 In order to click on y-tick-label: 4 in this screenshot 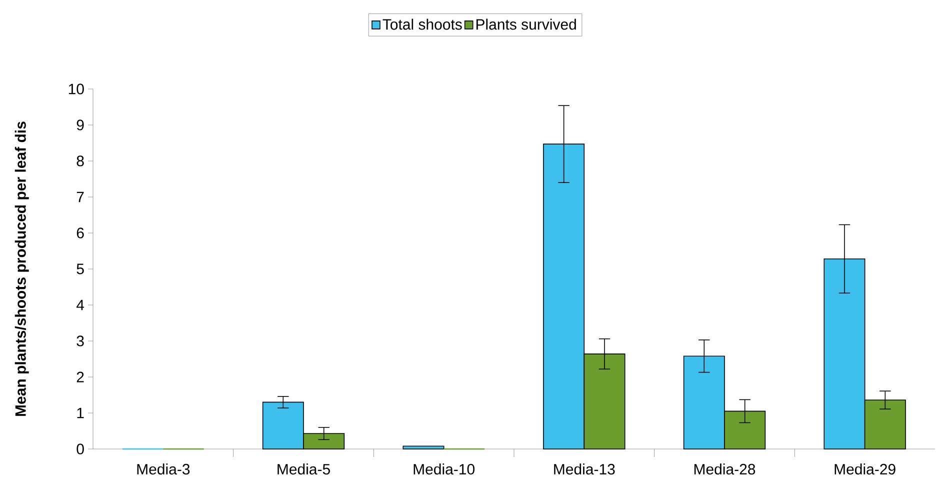, I will do `click(80, 305)`.